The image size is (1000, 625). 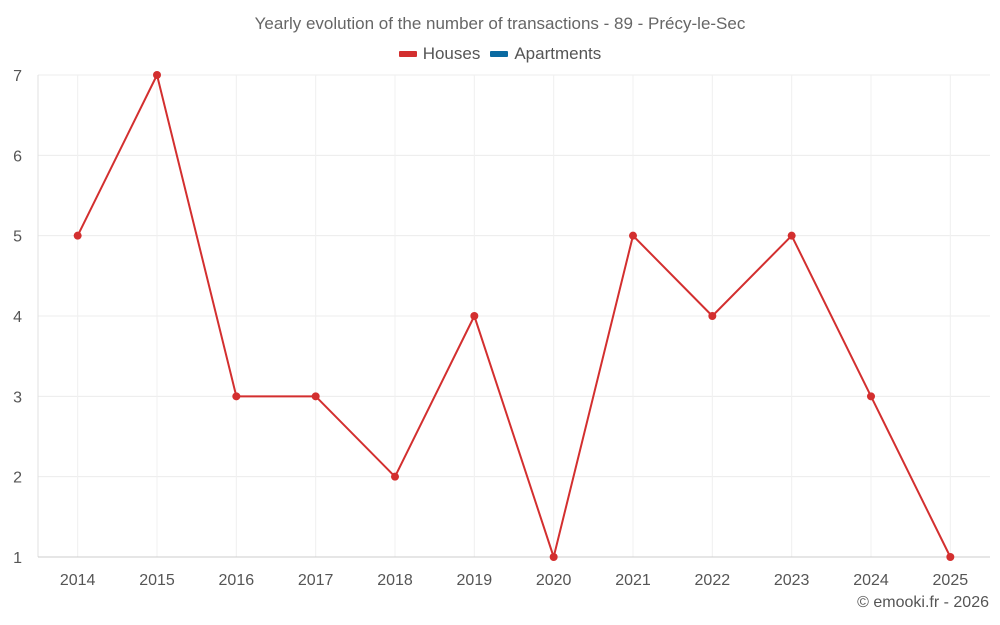 What do you see at coordinates (923, 602) in the screenshot?
I see `credit-text: © emooki.fr - 2026` at bounding box center [923, 602].